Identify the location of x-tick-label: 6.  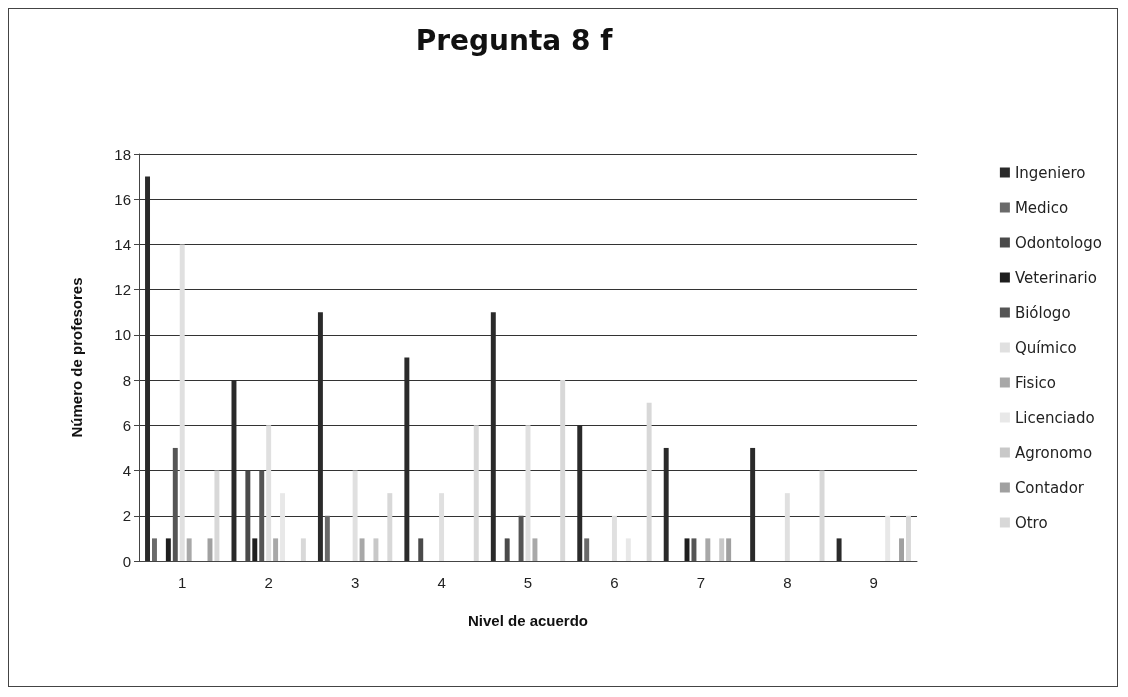
(614, 582).